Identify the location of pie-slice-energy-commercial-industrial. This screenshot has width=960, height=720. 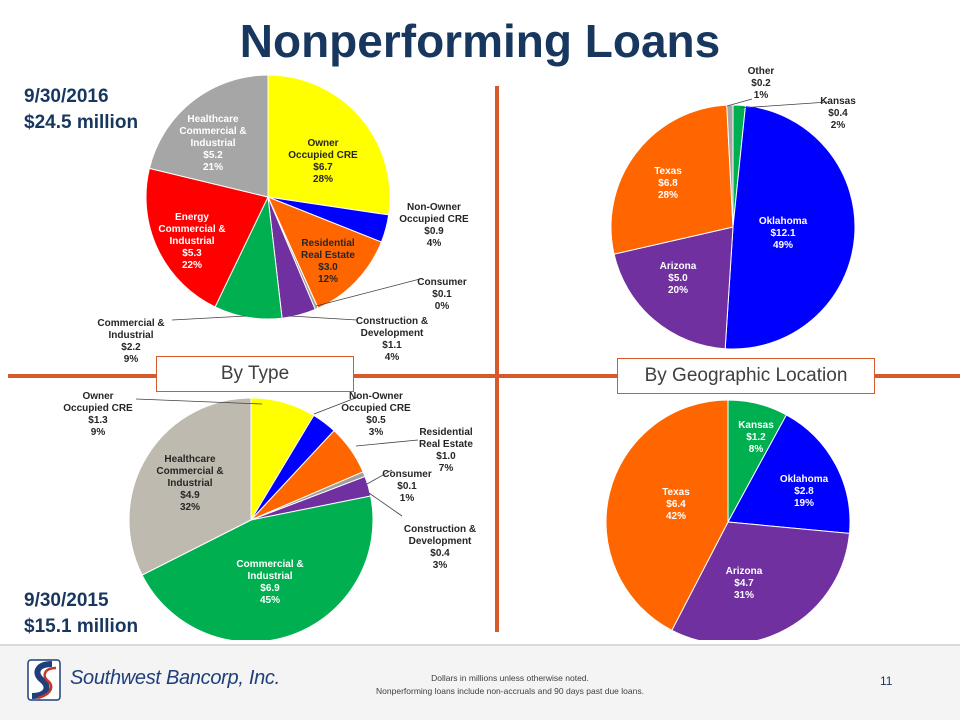
(207, 237).